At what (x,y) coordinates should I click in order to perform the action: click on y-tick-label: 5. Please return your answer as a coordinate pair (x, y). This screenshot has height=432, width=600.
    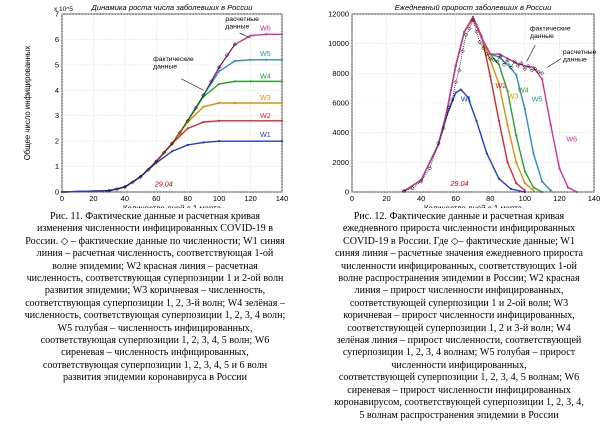
    Looking at the image, I should click on (57, 64).